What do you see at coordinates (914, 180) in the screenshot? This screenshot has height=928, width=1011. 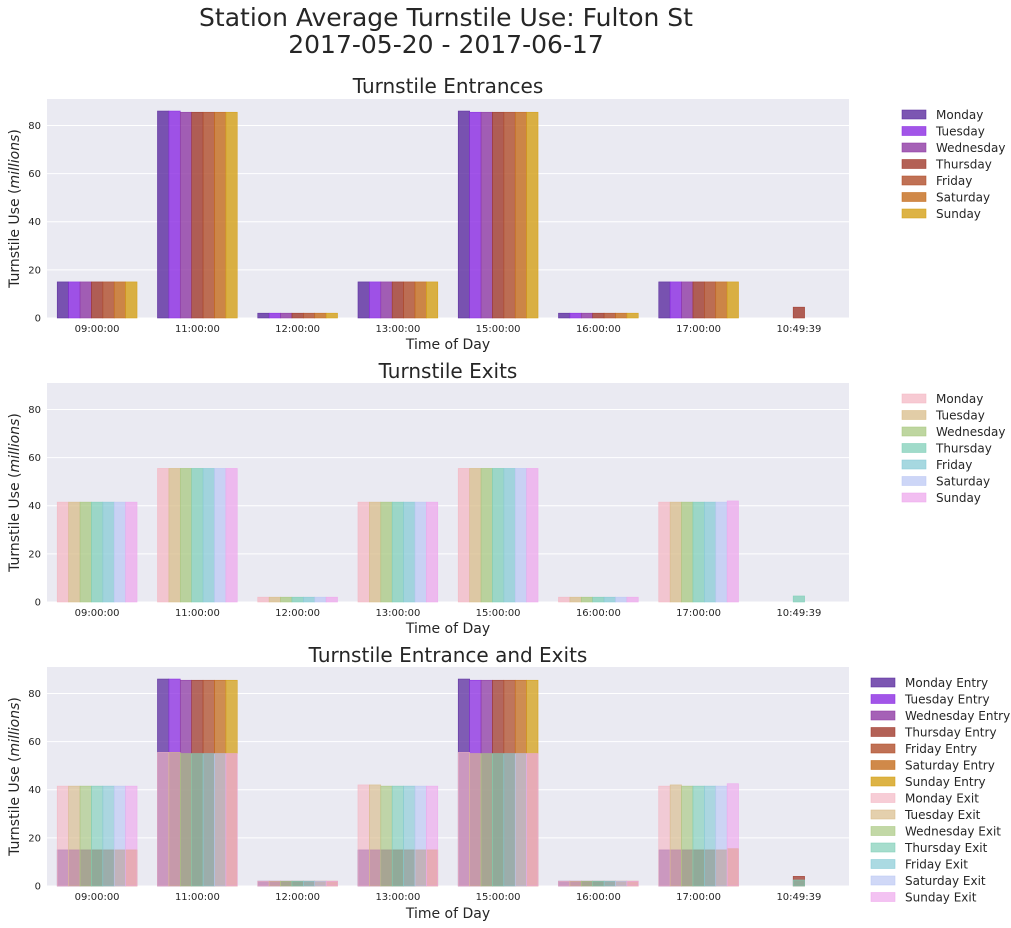 I see `legend-swatch-friday` at bounding box center [914, 180].